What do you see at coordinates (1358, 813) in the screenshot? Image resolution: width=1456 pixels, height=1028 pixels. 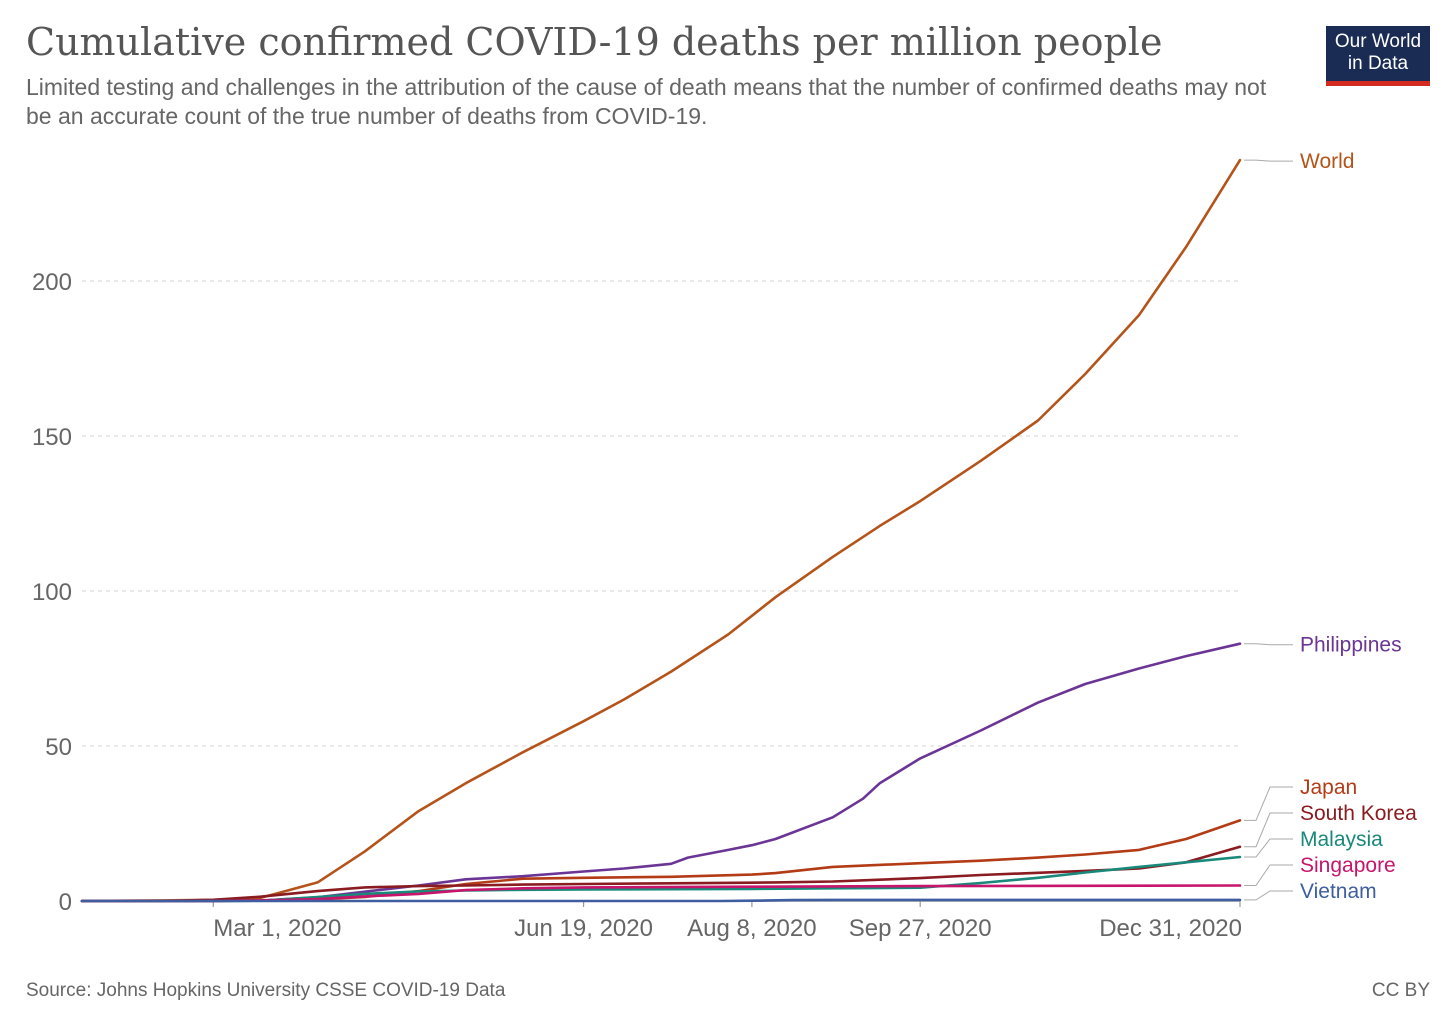 I see `series-label-south-korea: South Korea` at bounding box center [1358, 813].